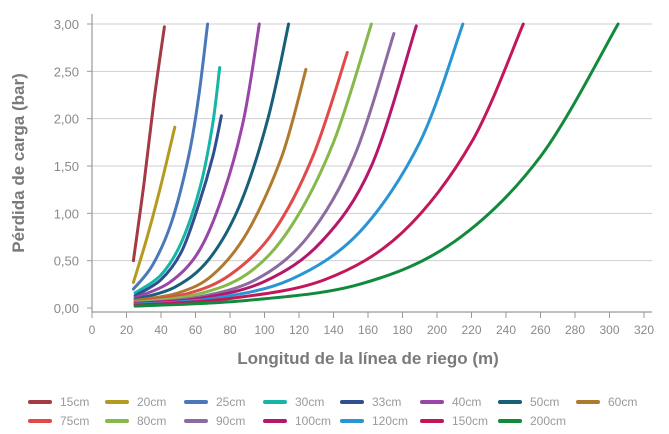 Image resolution: width=669 pixels, height=434 pixels. I want to click on y-tick-label: 1,50, so click(66, 166).